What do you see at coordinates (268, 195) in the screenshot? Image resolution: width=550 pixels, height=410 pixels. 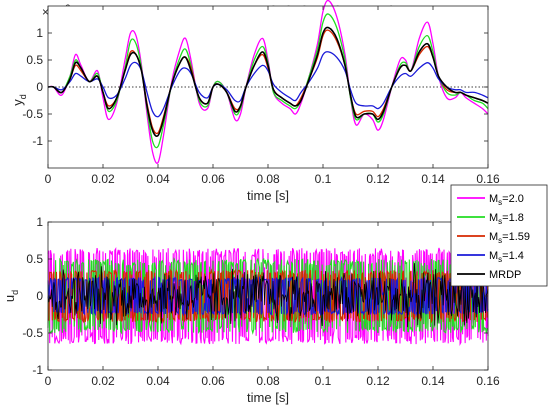 I see `top-x-axis-label: time [s]` at bounding box center [268, 195].